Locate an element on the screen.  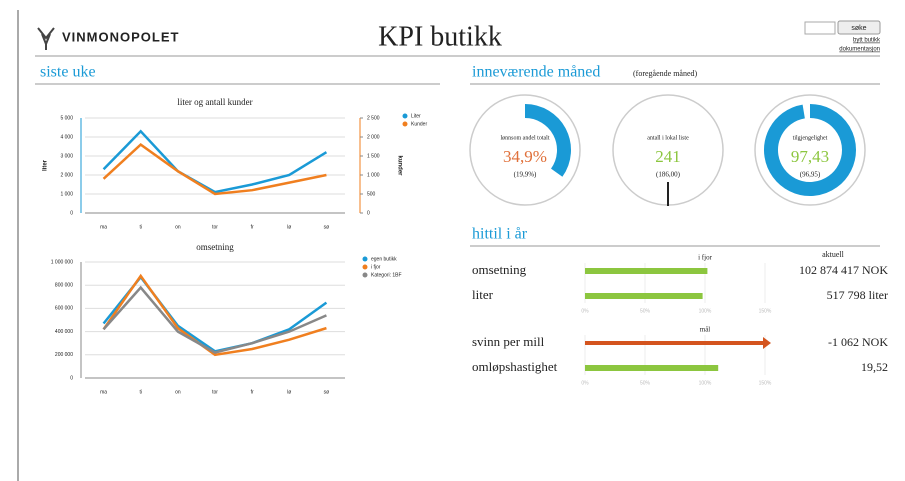
y-tick-label: 800 000 is located at coordinates (64, 286).